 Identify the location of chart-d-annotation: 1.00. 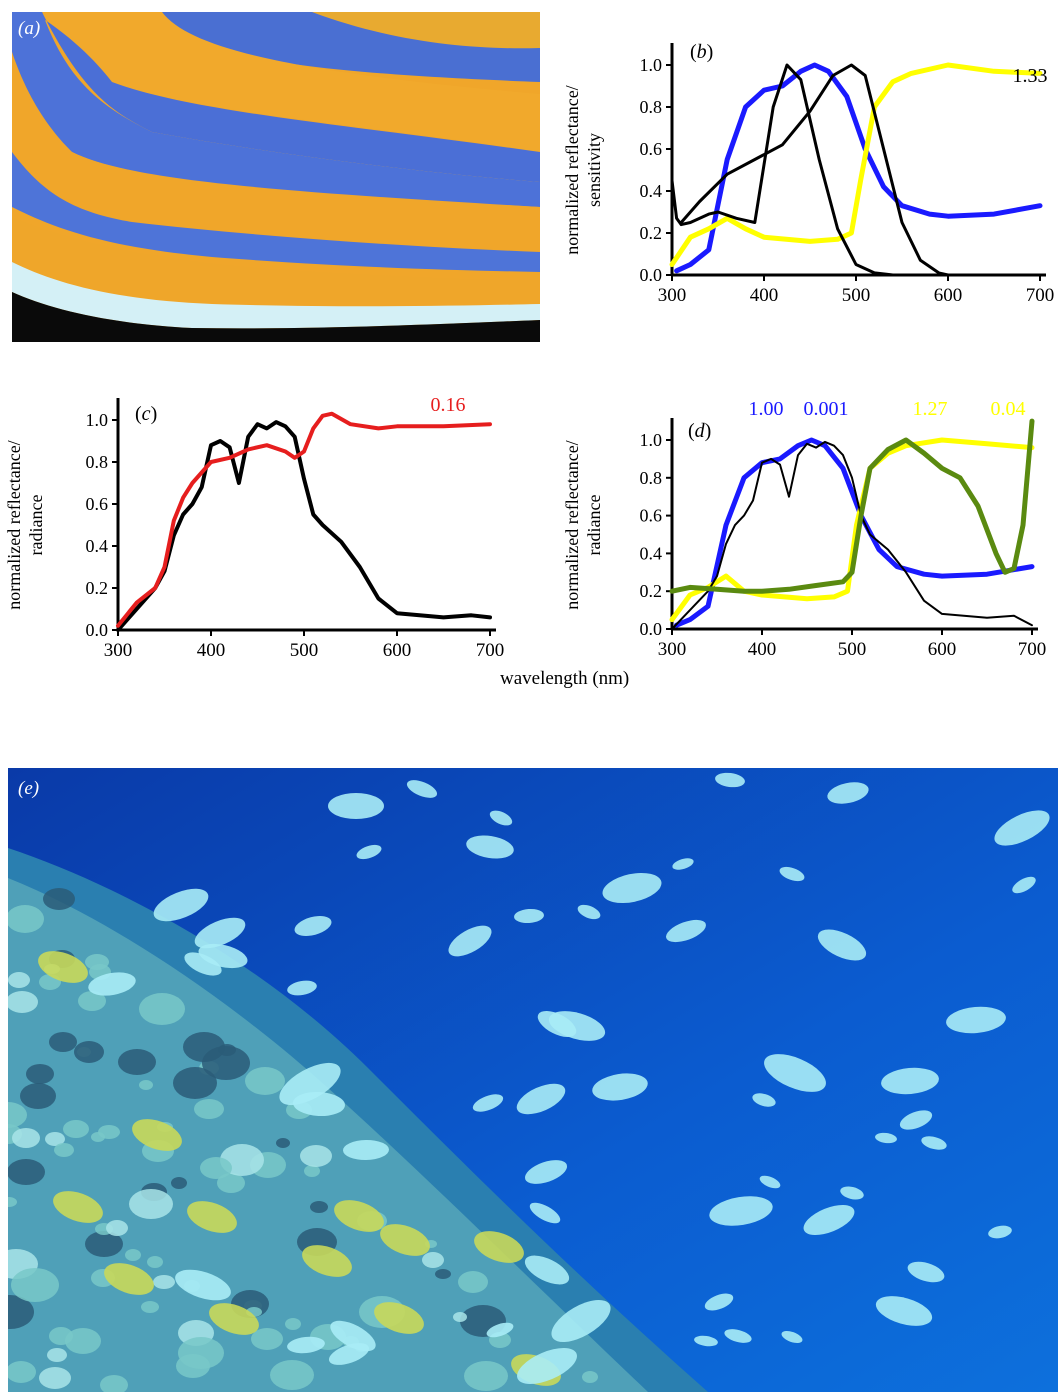
(766, 409).